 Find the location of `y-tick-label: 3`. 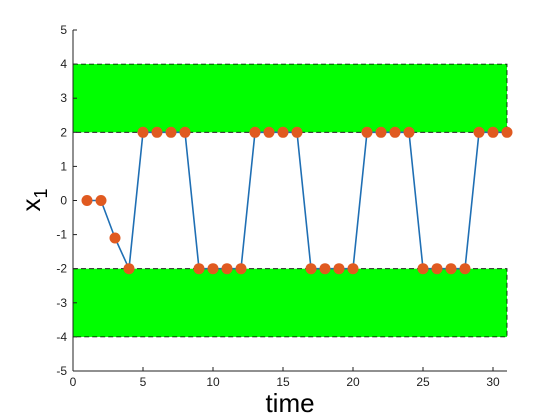

y-tick-label: 3 is located at coordinates (63, 98).